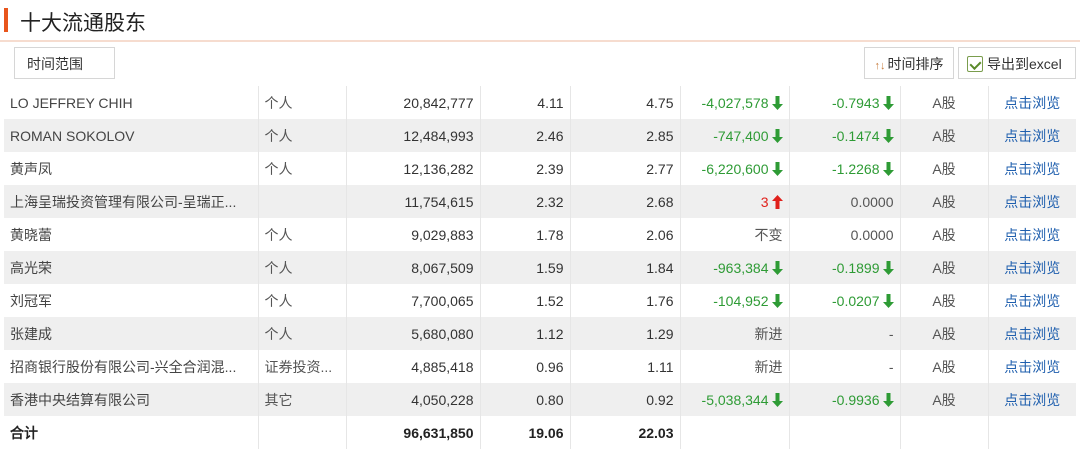 This screenshot has width=1080, height=456. Describe the element at coordinates (525, 333) in the screenshot. I see `pct-of-total: 1.12` at that location.